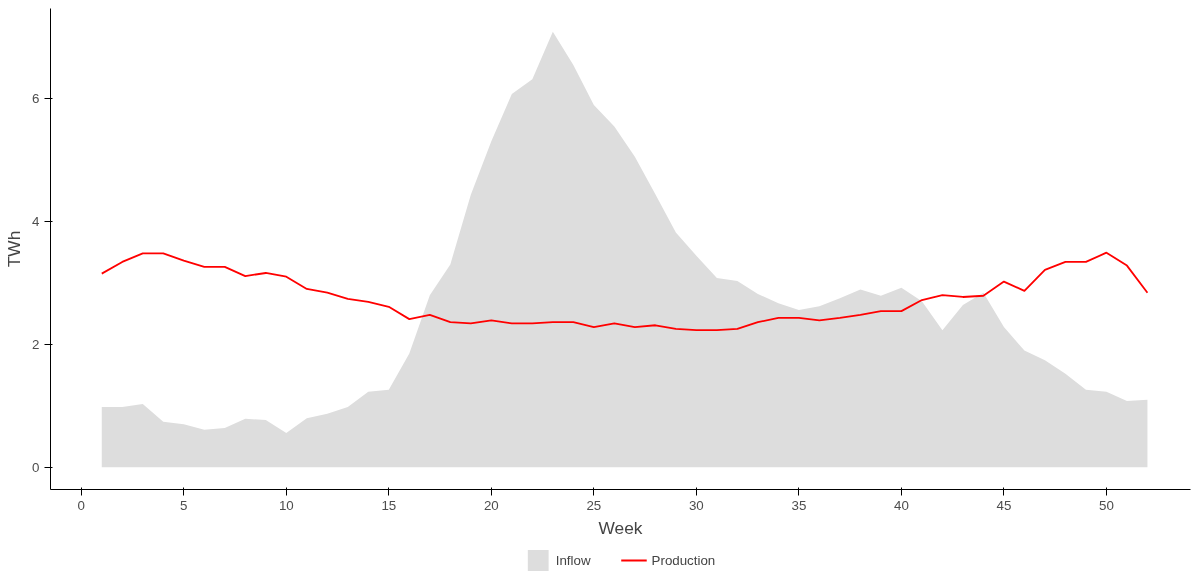 This screenshot has height=586, width=1200. I want to click on x-tick-label: 15, so click(389, 505).